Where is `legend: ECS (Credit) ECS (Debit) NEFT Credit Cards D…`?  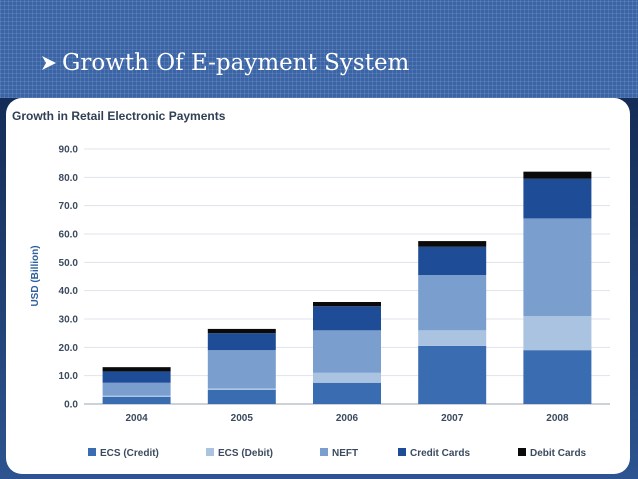
legend: ECS (Credit) ECS (Debit) NEFT Credit Cards D… is located at coordinates (337, 453).